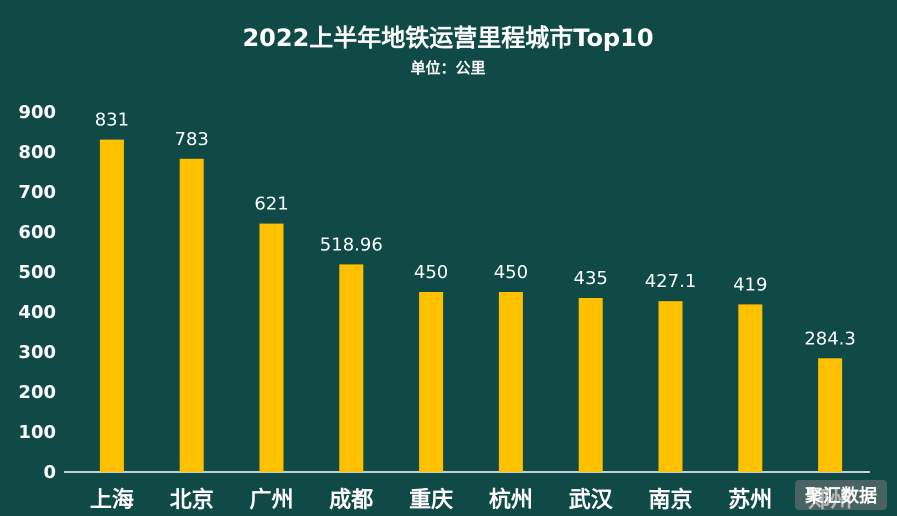  I want to click on data-label: 783, so click(192, 139).